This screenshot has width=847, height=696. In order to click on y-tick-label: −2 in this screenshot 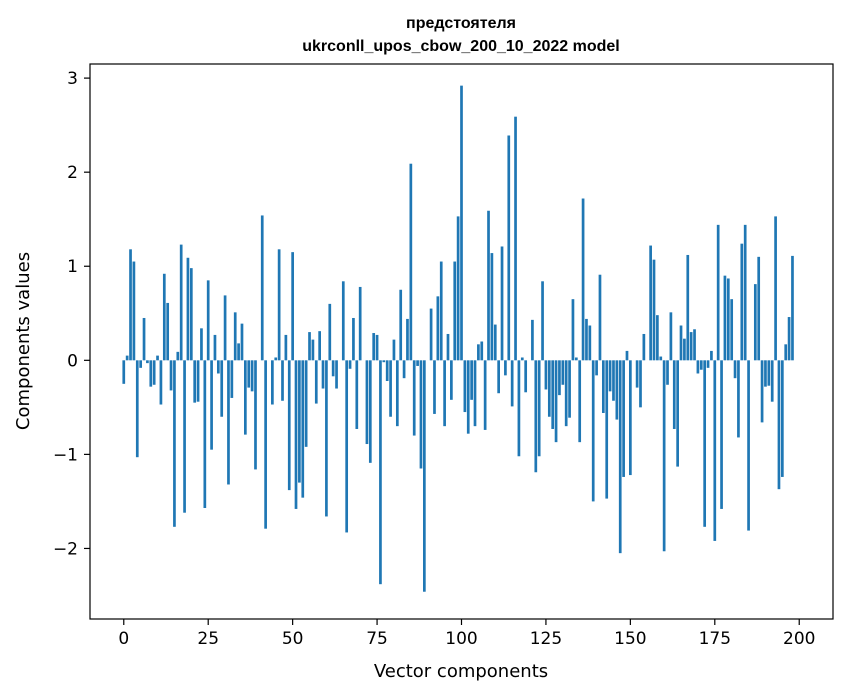, I will do `click(65, 549)`.